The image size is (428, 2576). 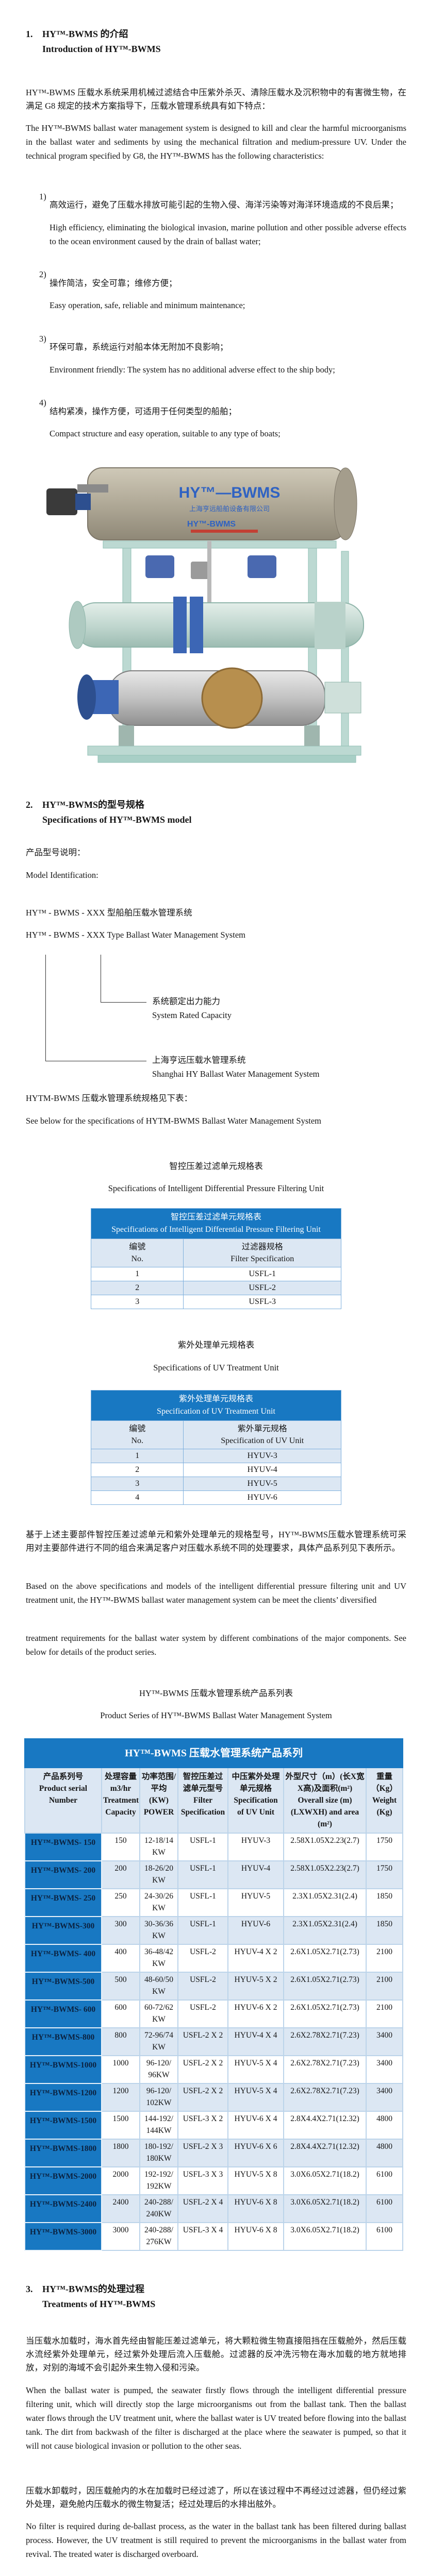 I want to click on power: 60-72/62 KW, so click(x=159, y=2013).